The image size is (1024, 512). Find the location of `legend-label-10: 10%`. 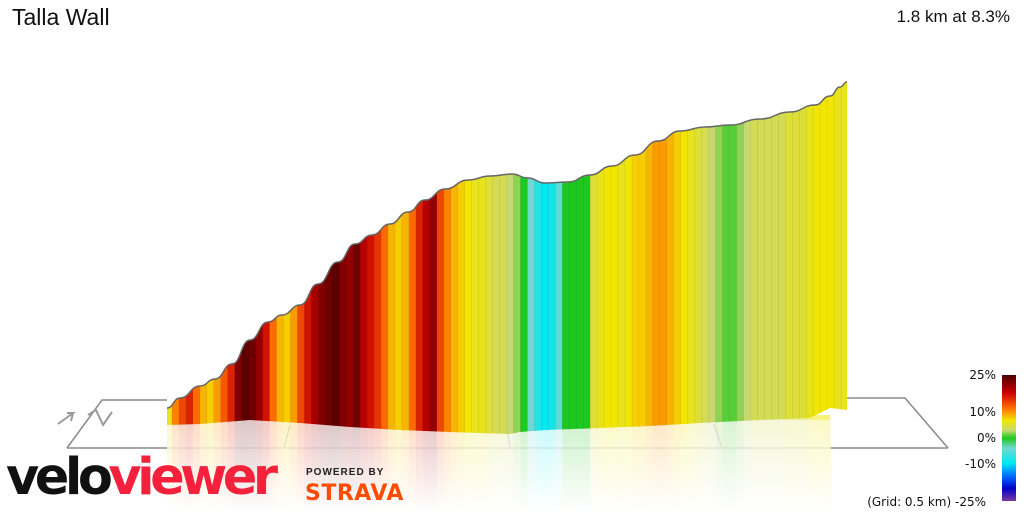

legend-label-10: 10% is located at coordinates (982, 412).